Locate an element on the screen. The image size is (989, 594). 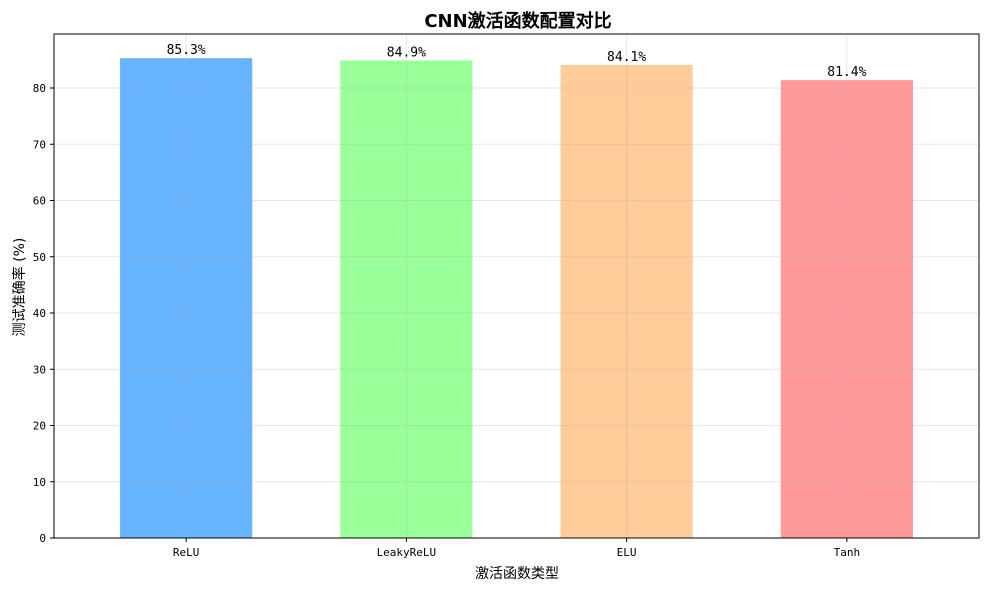
x-tick-label: Tanh is located at coordinates (847, 552).